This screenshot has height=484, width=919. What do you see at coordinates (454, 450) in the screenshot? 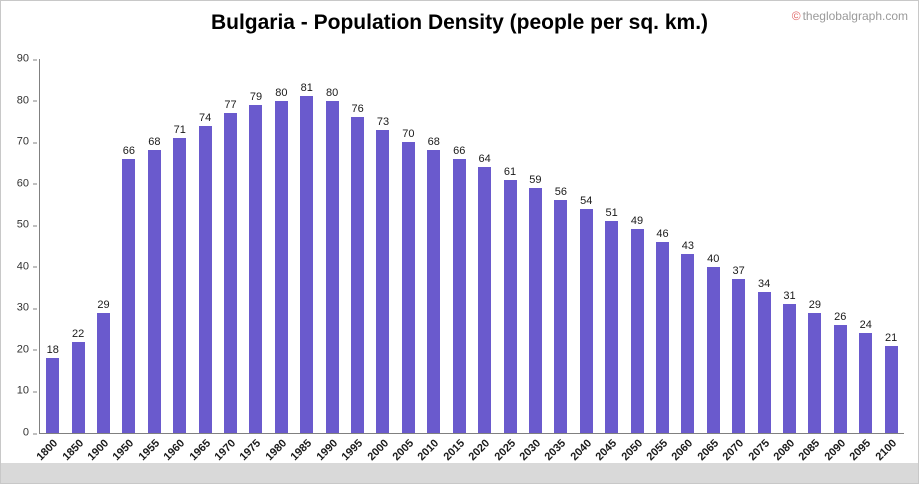
I see `x-axis-label: 2015` at bounding box center [454, 450].